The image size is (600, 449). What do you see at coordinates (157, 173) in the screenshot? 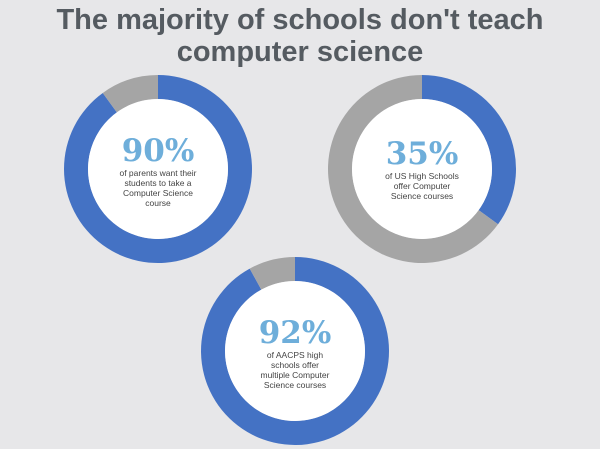
I see `caption-line: of parents want their` at bounding box center [157, 173].